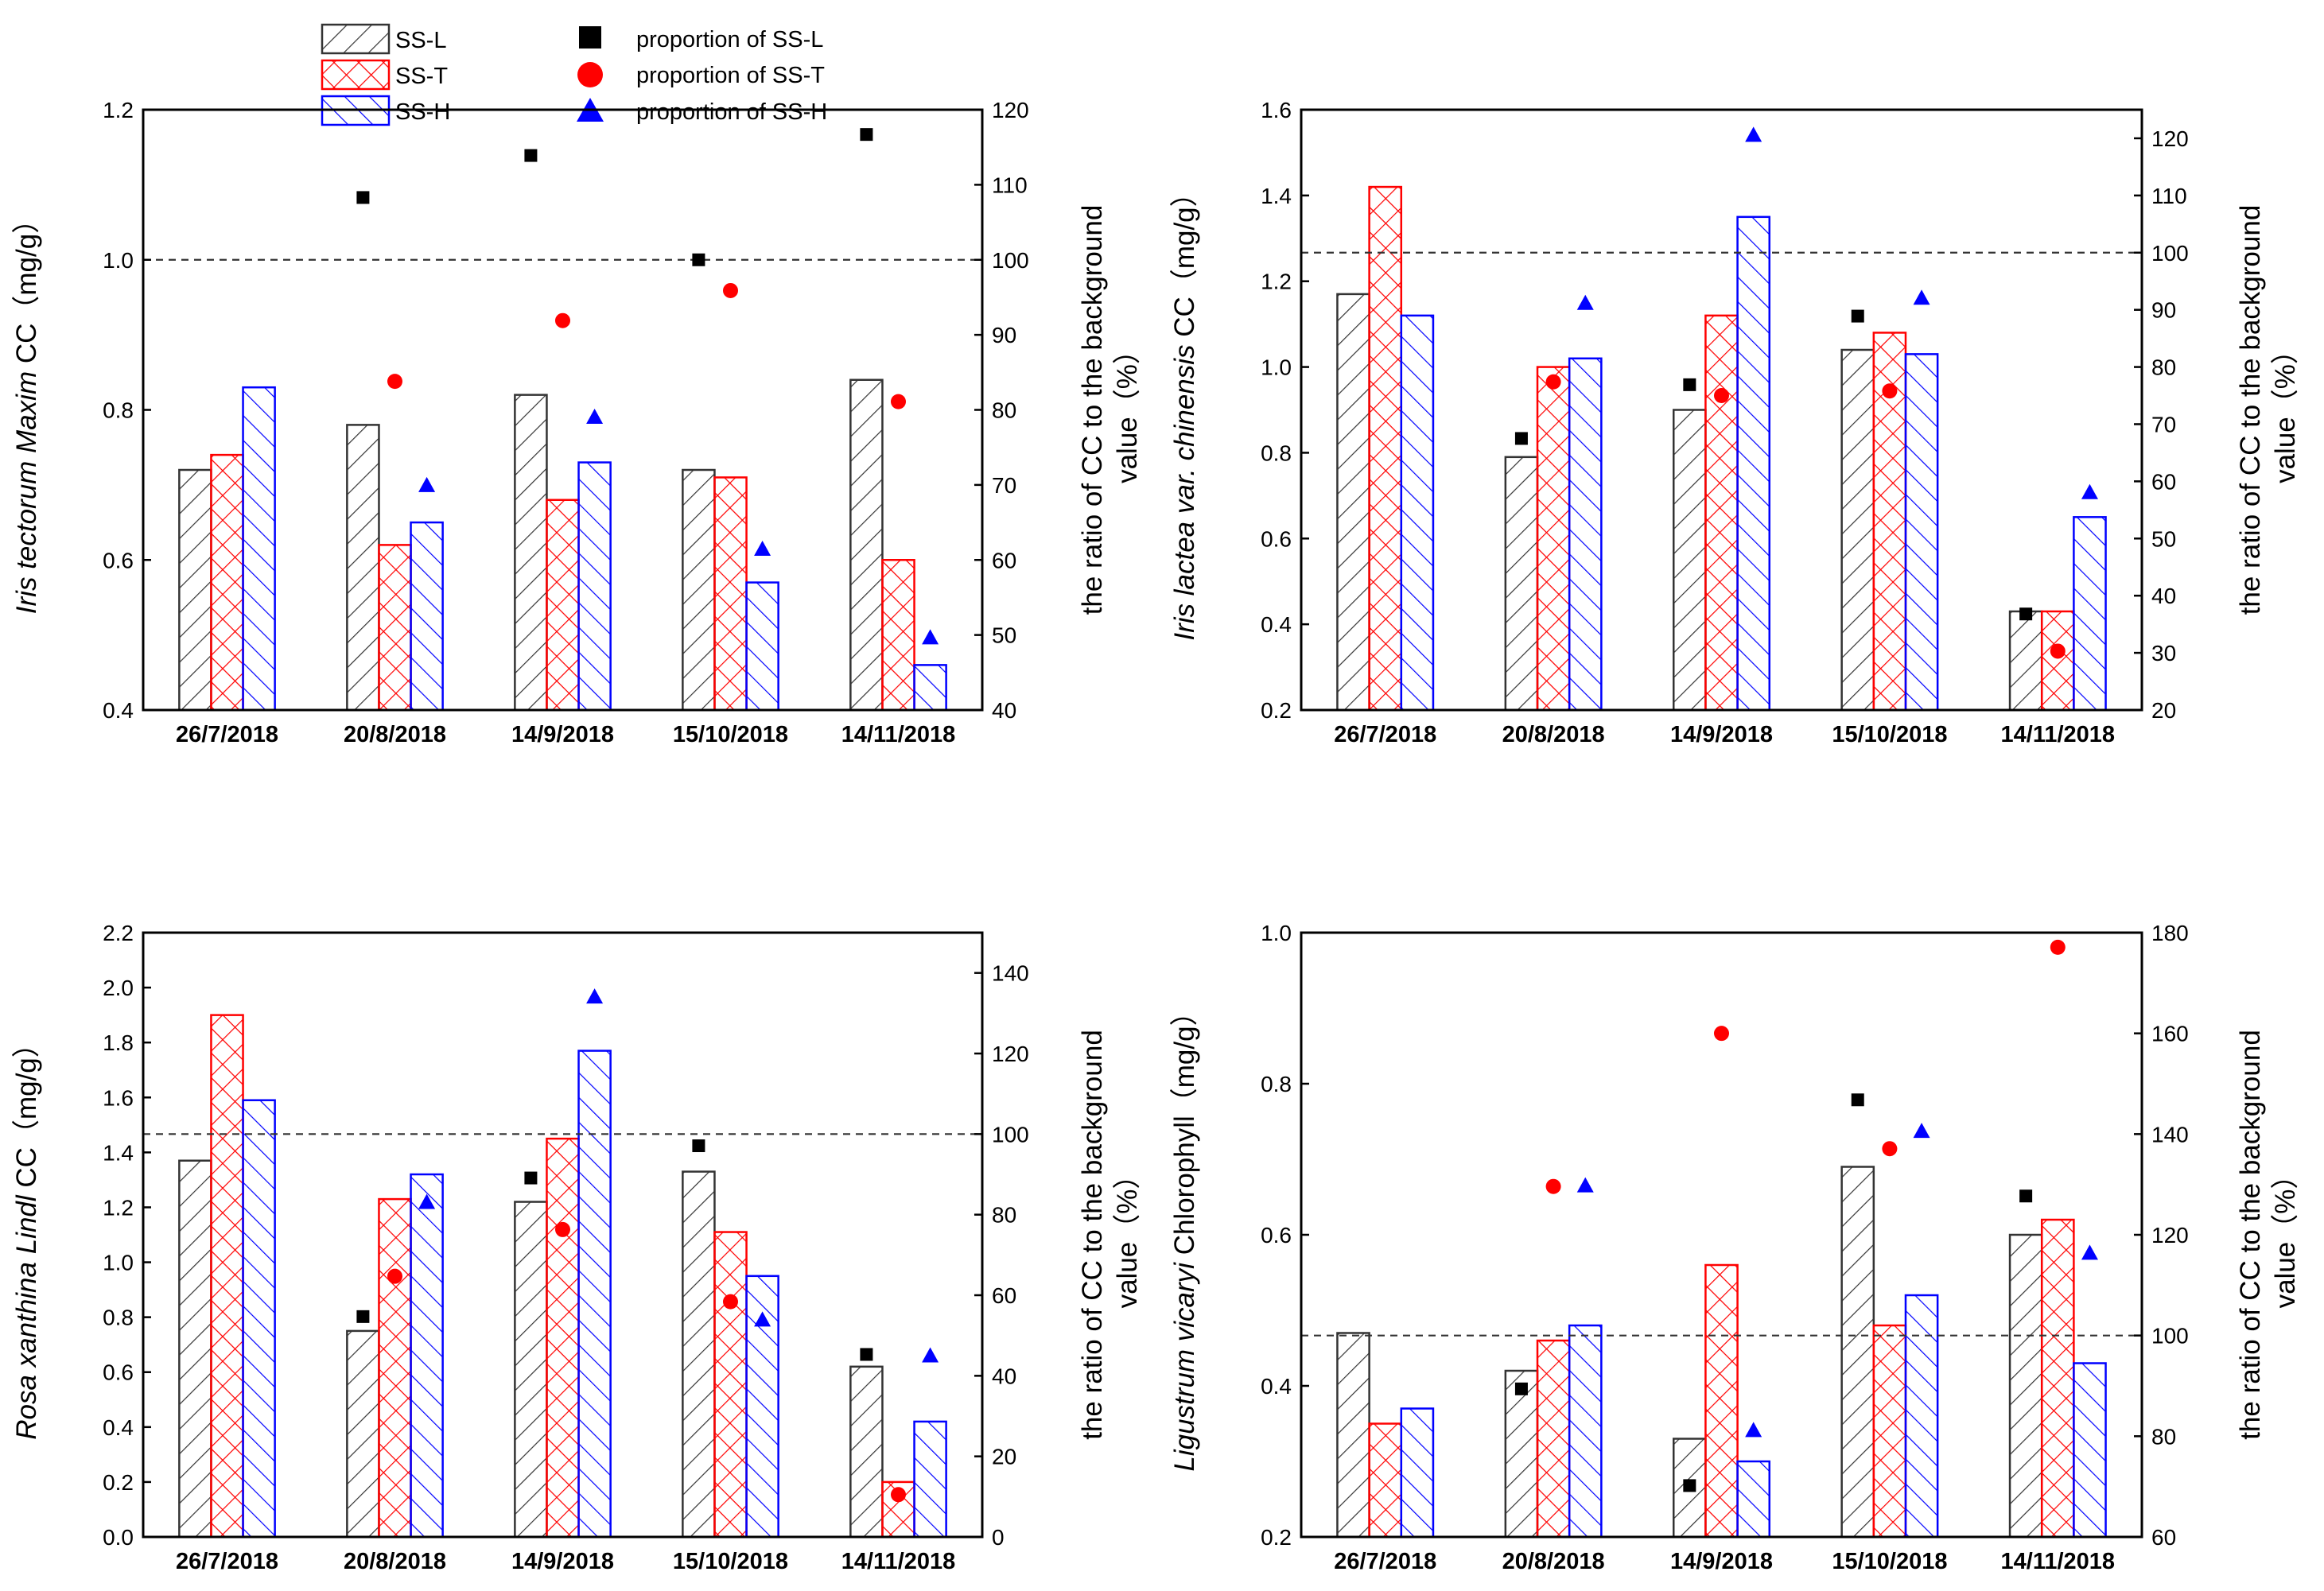 This screenshot has height=1591, width=2324. What do you see at coordinates (1184, 1235) in the screenshot?
I see `y-axis-label: Ligustrum vicaryi Chlorophyll（mg/g）` at bounding box center [1184, 1235].